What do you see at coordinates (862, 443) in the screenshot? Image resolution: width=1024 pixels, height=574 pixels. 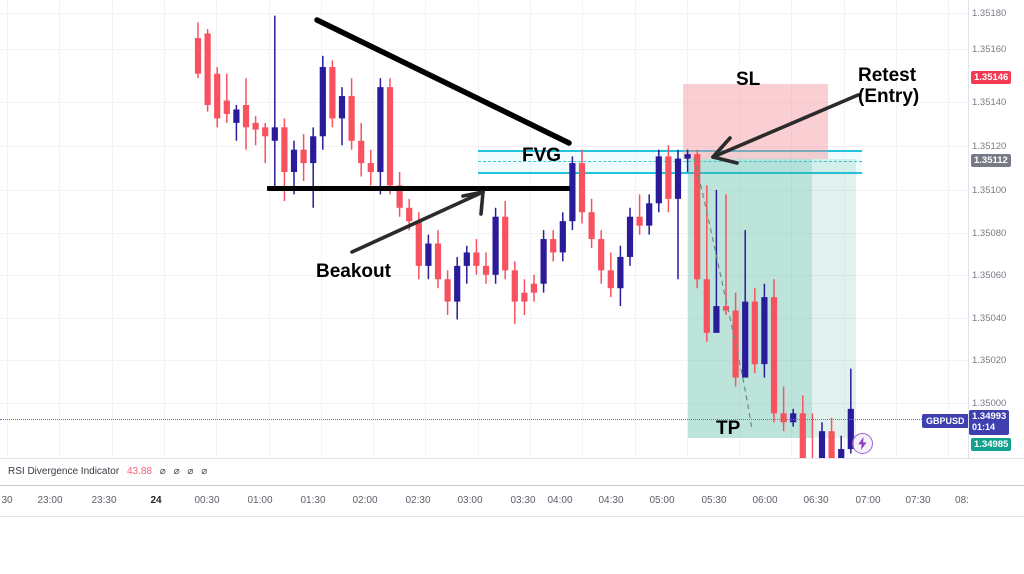 I see `lightning-bolt-icon` at bounding box center [862, 443].